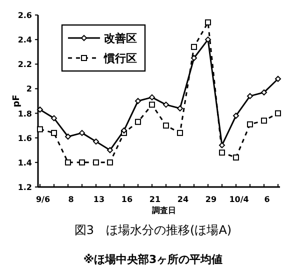 Image resolution: width=288 pixels, height=277 pixels. Describe the element at coordinates (120, 38) in the screenshot. I see `legend-label: 改善区` at that location.